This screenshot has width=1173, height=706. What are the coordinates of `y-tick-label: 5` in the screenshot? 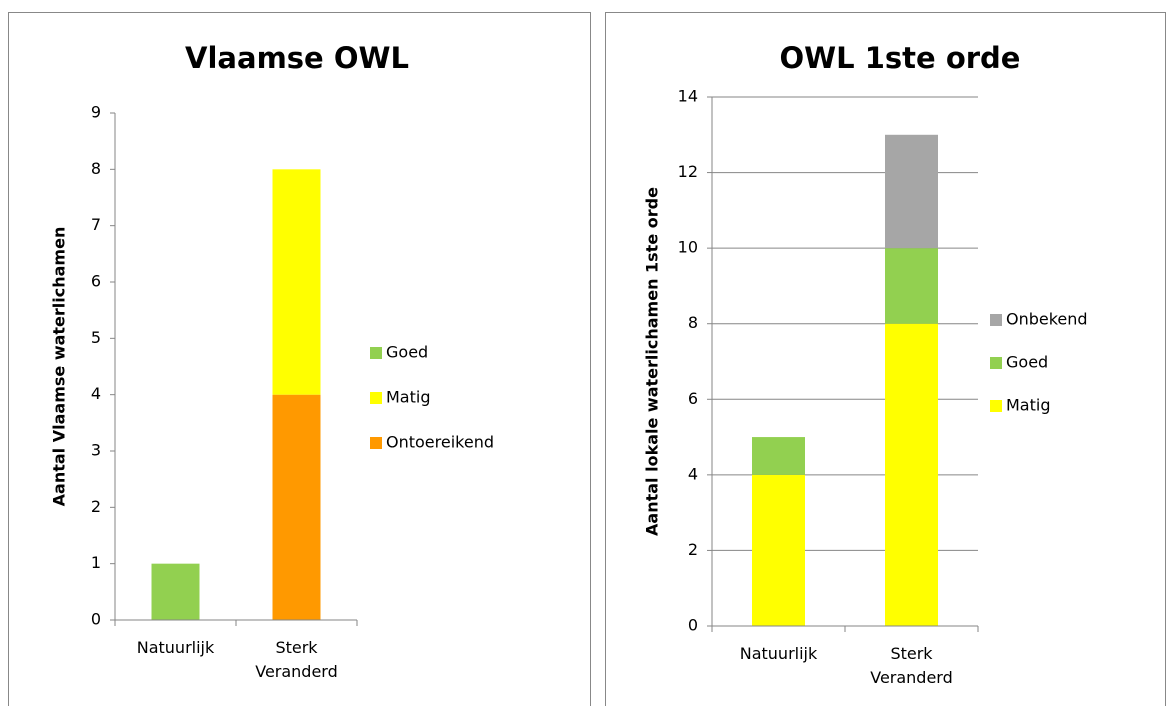 It's located at (96, 337).